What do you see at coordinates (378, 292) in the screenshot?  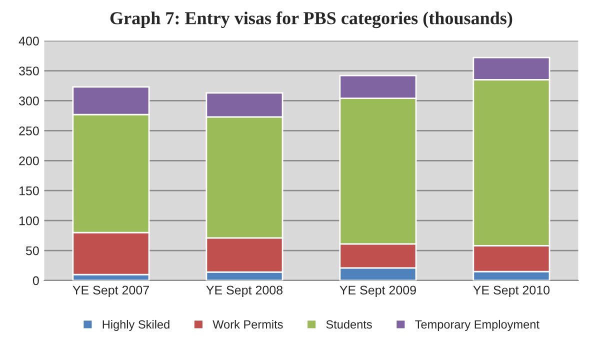 I see `x-tick-label: YE Sept 2009` at bounding box center [378, 292].